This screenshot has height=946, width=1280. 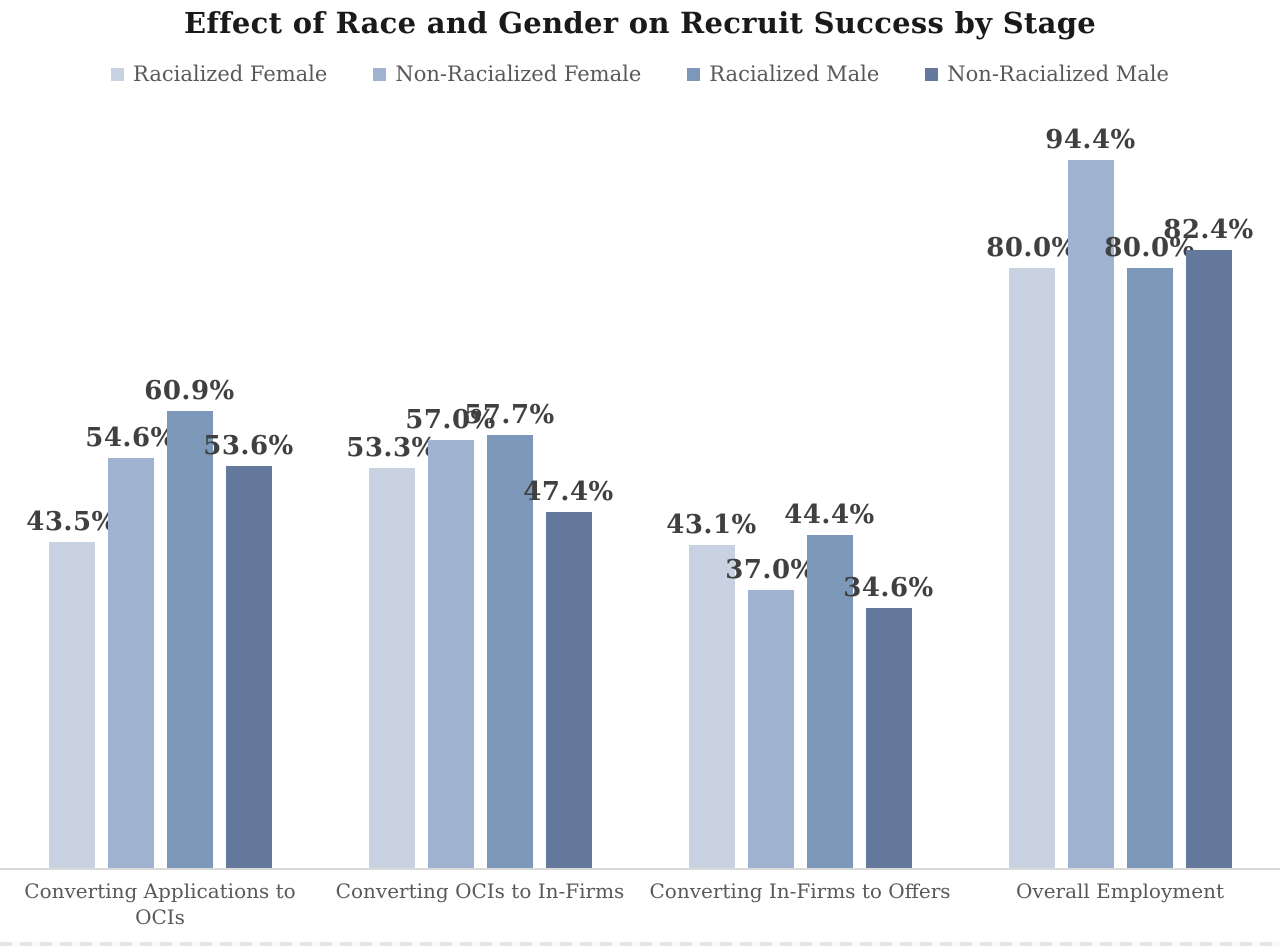 What do you see at coordinates (794, 74) in the screenshot?
I see `legend-label-racialized-male: Racialized Male` at bounding box center [794, 74].